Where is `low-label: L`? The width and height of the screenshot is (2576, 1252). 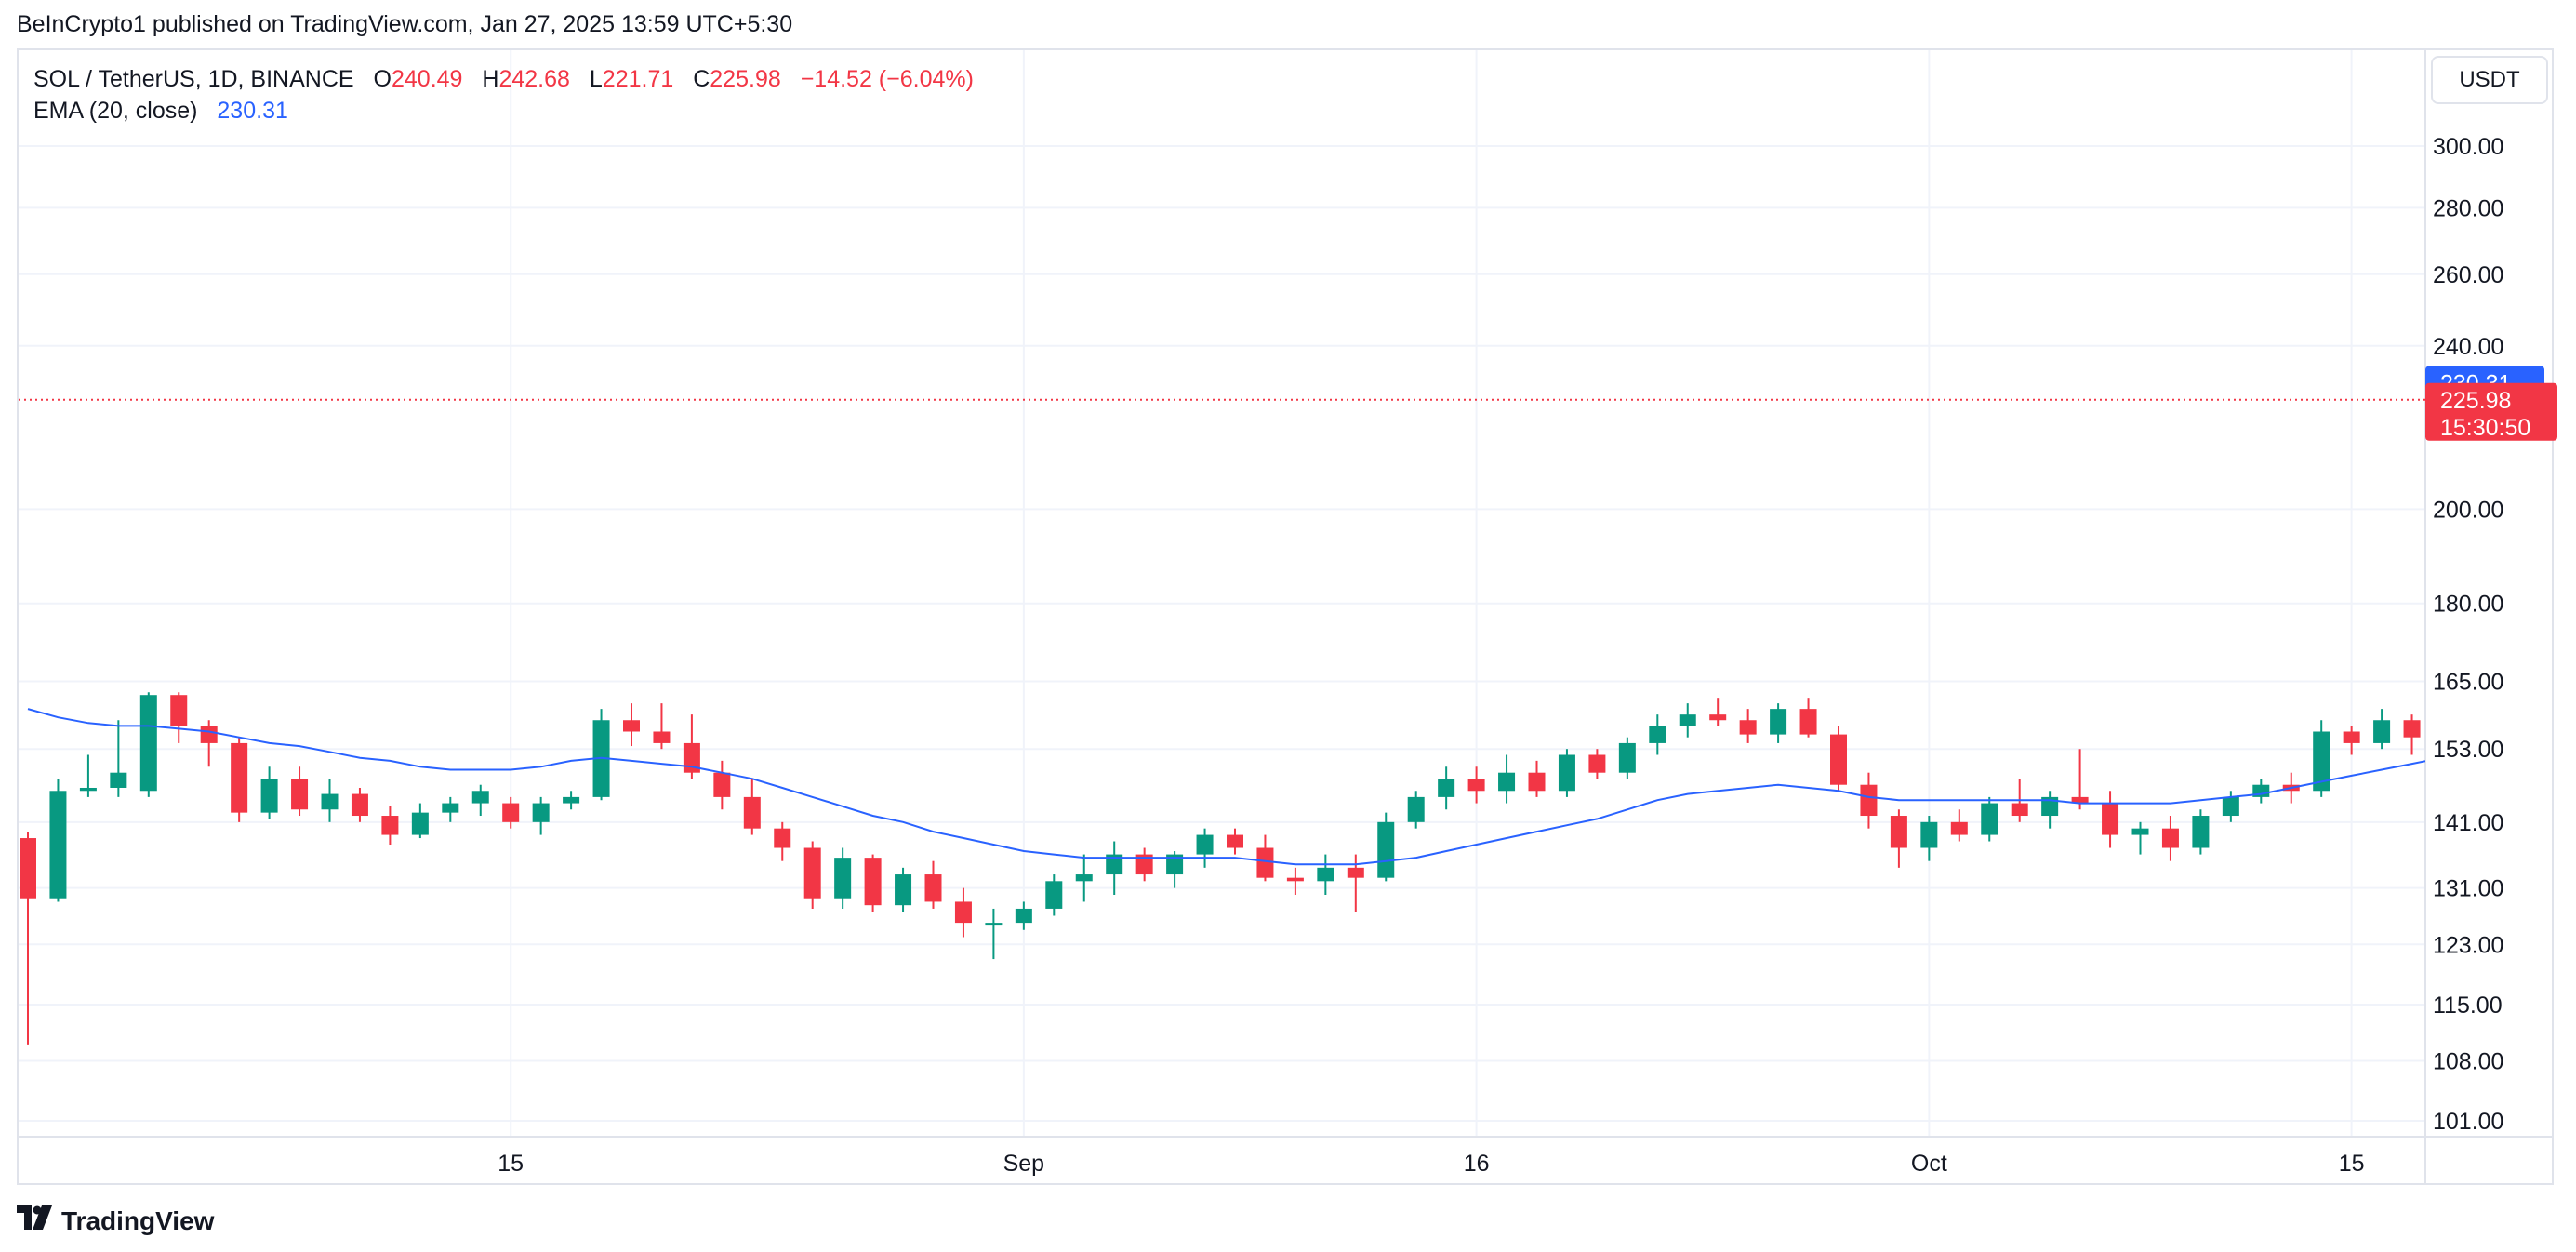
low-label: L is located at coordinates (596, 79).